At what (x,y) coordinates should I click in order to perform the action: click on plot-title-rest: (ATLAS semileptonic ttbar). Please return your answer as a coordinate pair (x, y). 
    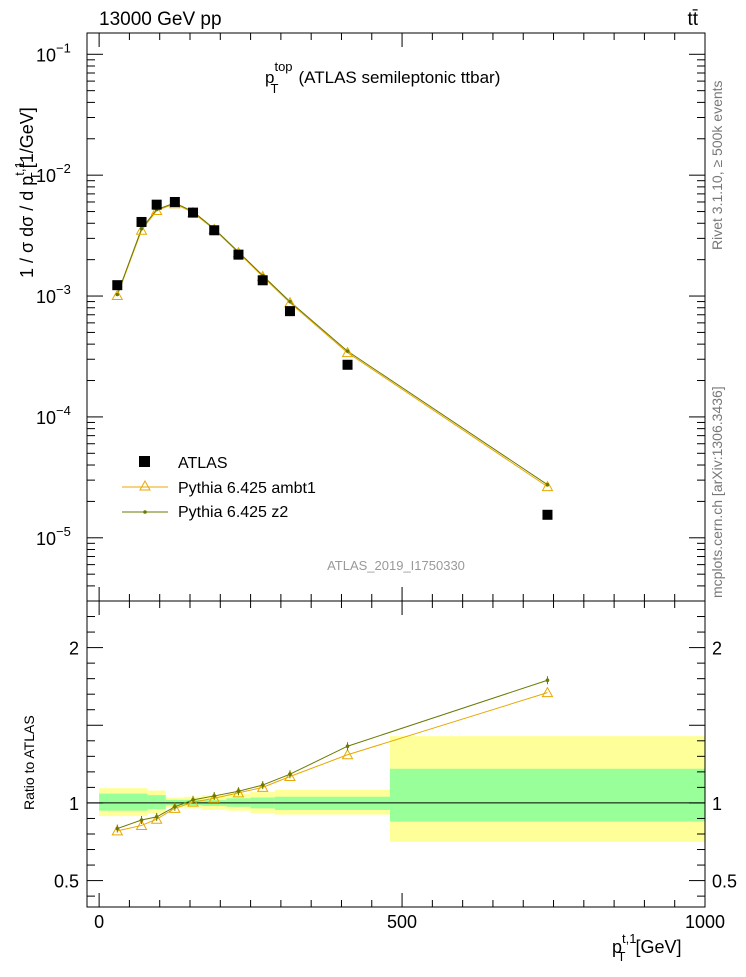
    Looking at the image, I should click on (400, 77).